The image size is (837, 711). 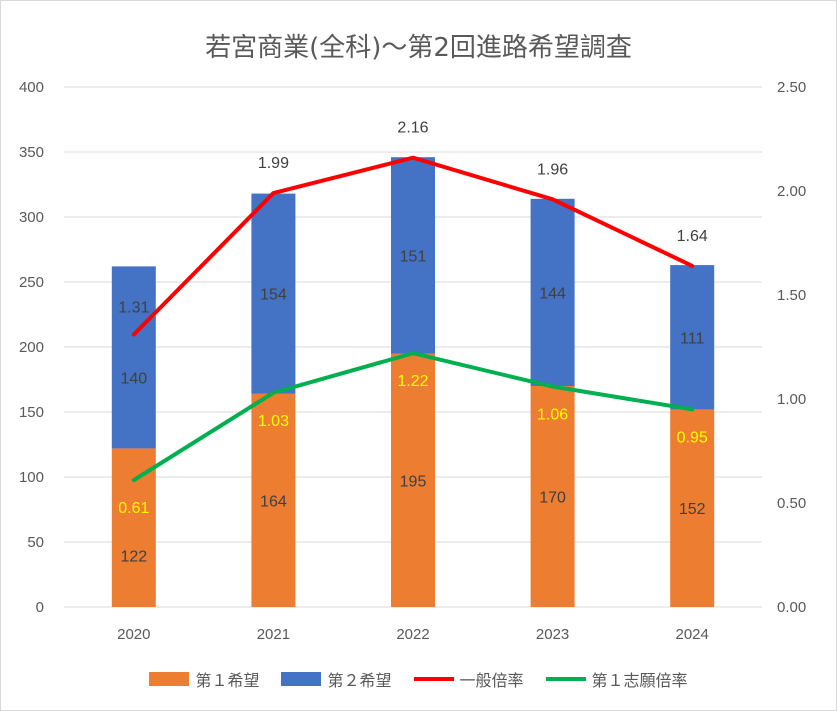 What do you see at coordinates (31, 217) in the screenshot?
I see `y-left-tick-label: 300` at bounding box center [31, 217].